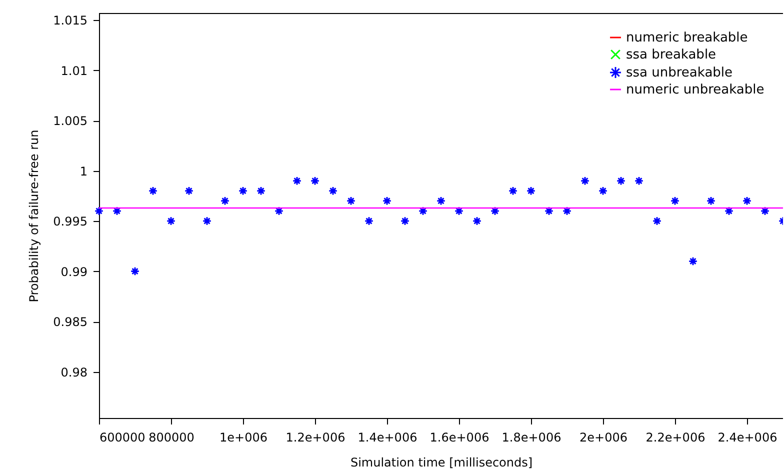 The width and height of the screenshot is (784, 475). What do you see at coordinates (34, 216) in the screenshot?
I see `y-axis-title: Probability of failure-free run` at bounding box center [34, 216].